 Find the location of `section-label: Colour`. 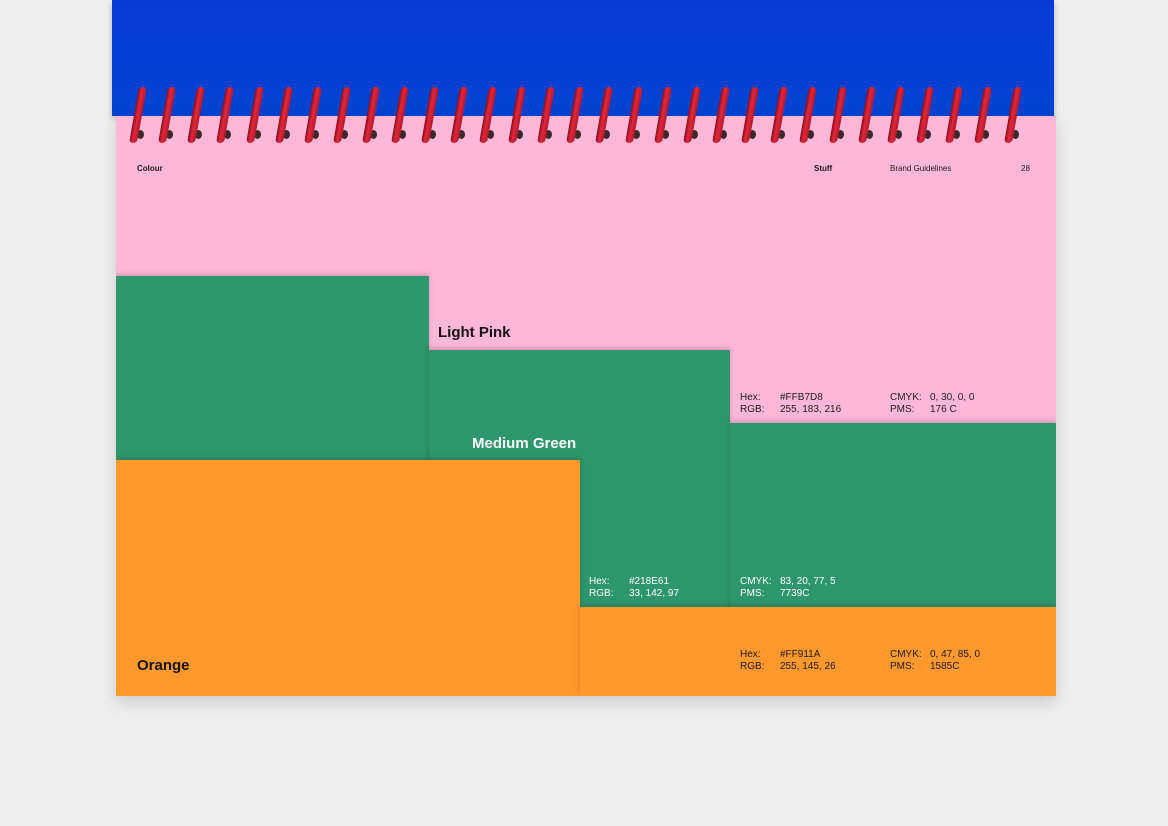

section-label: Colour is located at coordinates (150, 168).